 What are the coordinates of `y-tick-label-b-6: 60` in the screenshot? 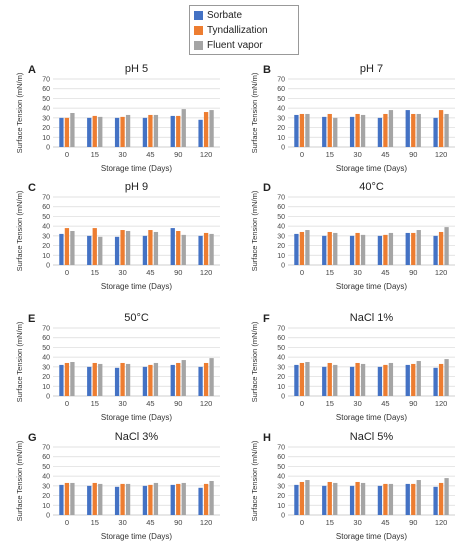 It's located at (281, 89).